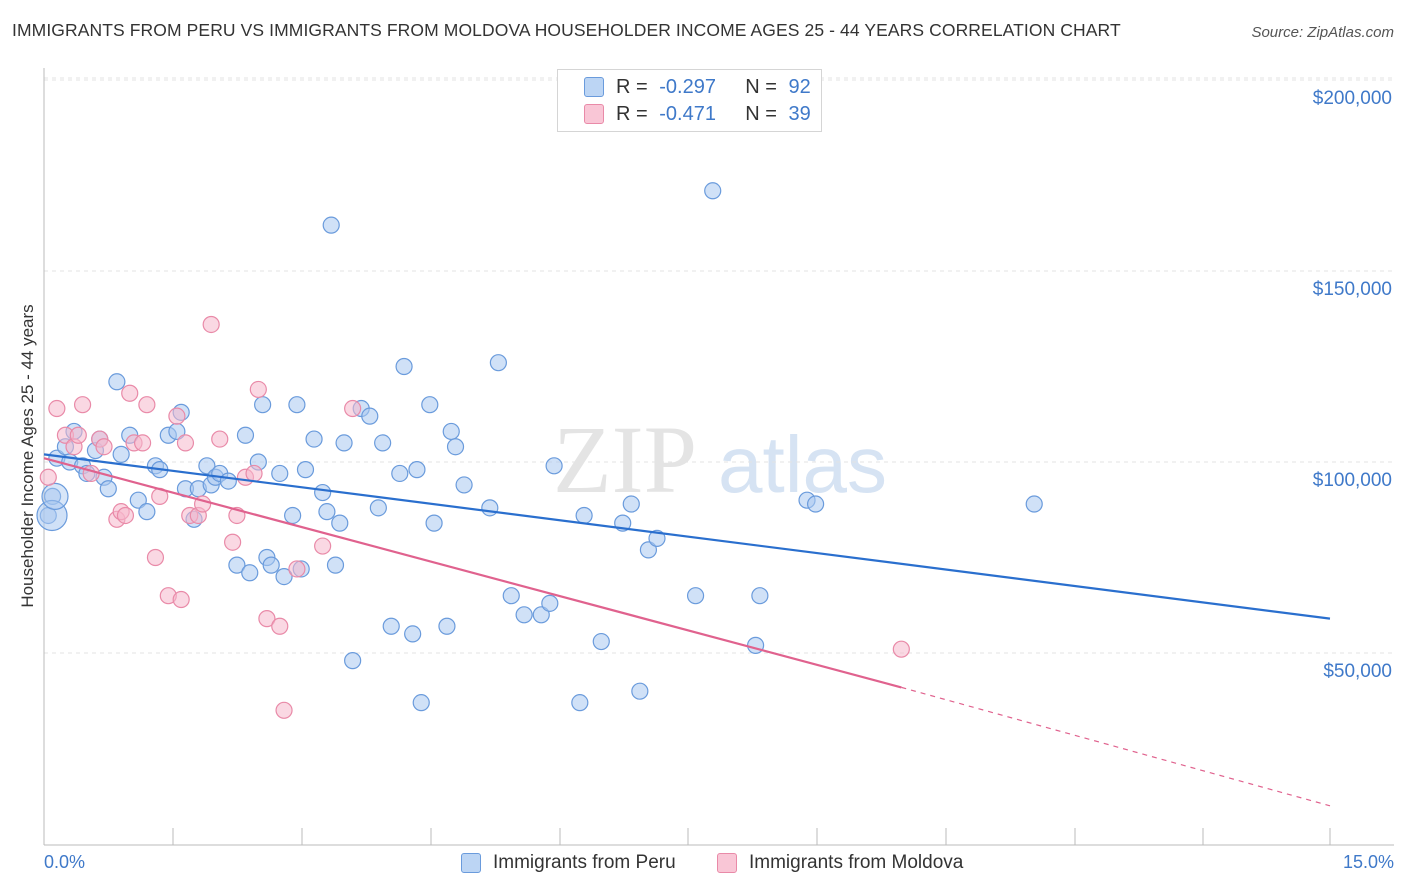 This screenshot has width=1406, height=892. I want to click on legend-moldova-r: -0.471, so click(687, 113).